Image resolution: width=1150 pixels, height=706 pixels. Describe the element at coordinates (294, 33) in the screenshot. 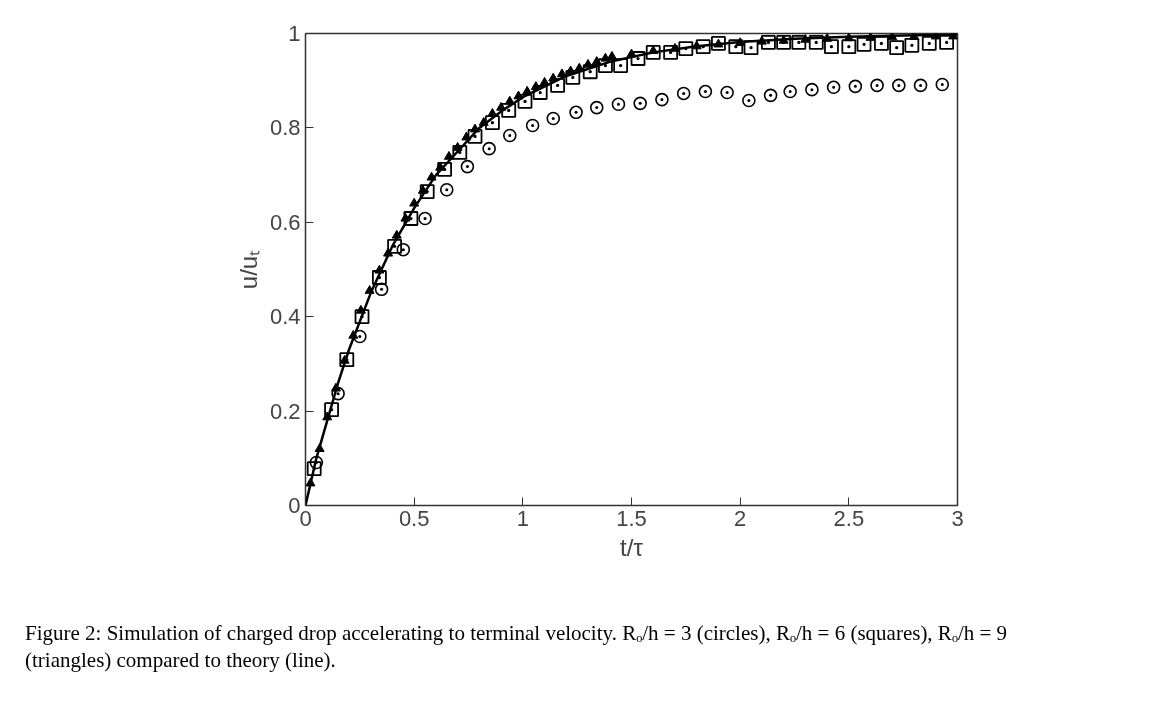

I see `y-tick-label: 1` at that location.